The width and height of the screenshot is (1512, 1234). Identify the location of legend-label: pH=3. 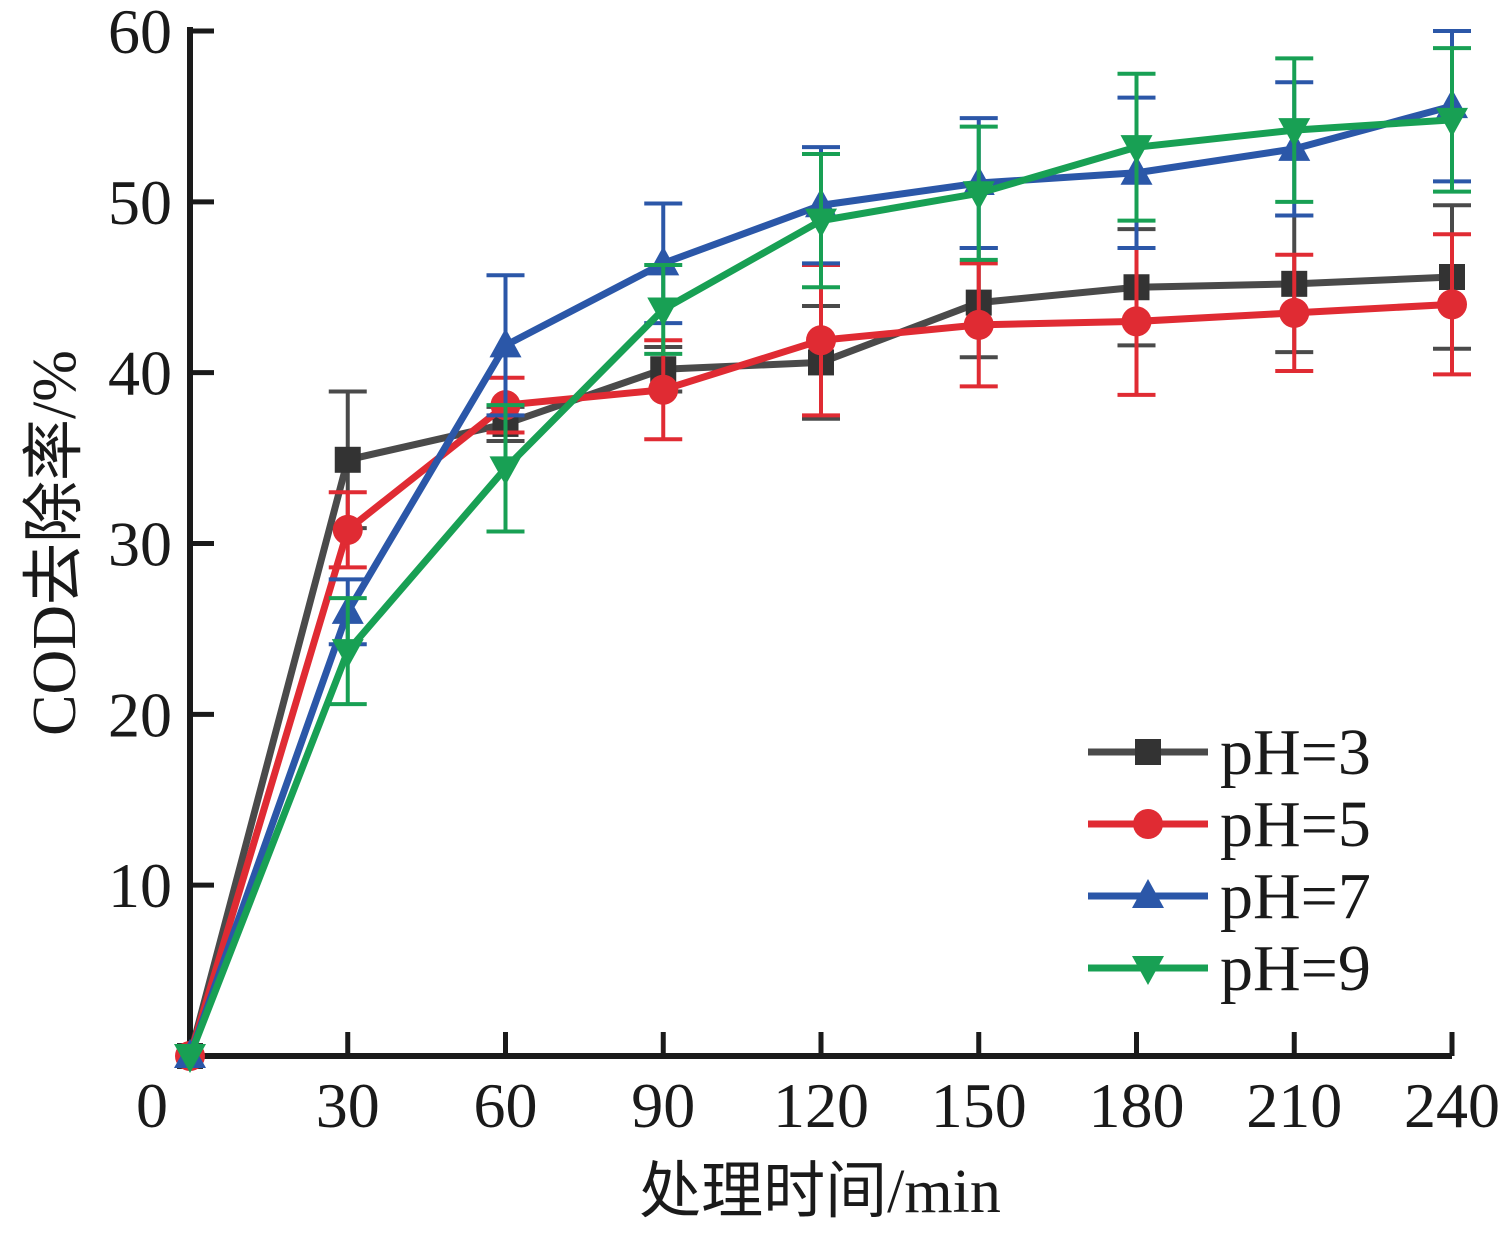
(1295, 752).